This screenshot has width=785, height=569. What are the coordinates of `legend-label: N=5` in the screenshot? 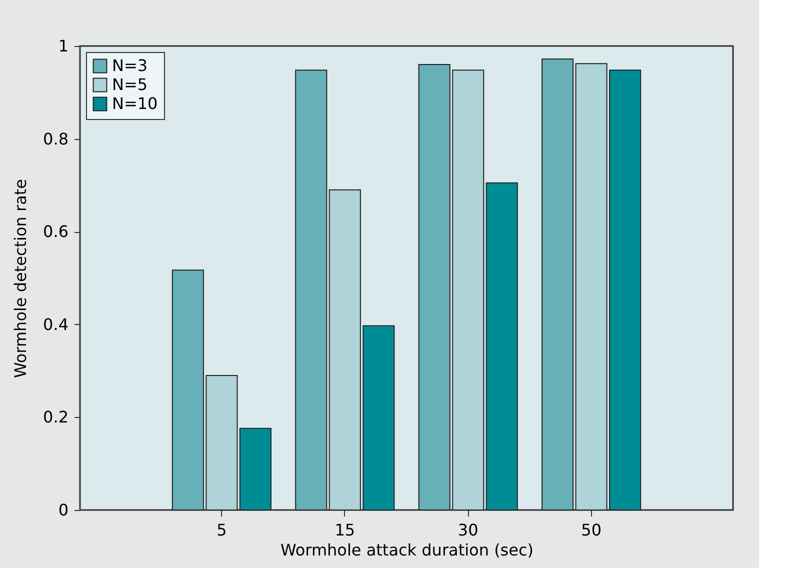 It's located at (130, 84).